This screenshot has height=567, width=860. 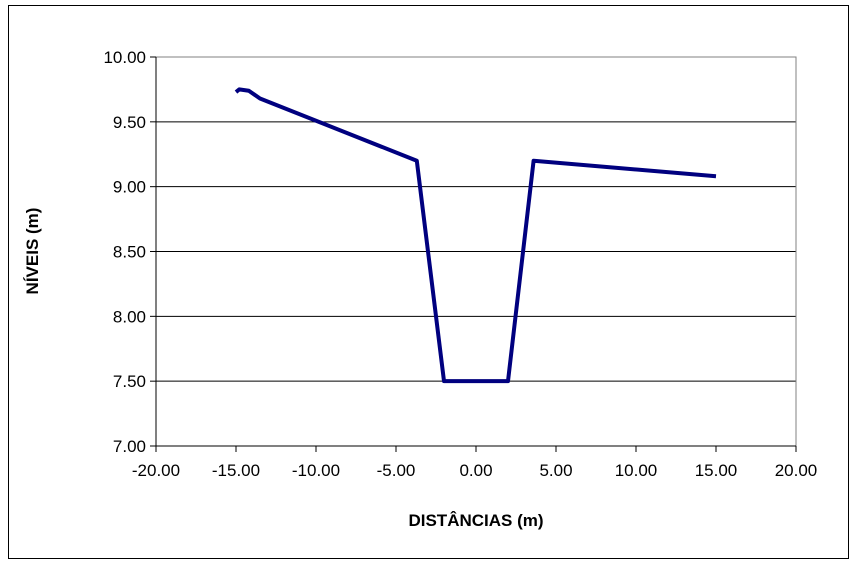 I want to click on y-tick-label: 8.50, so click(x=129, y=252).